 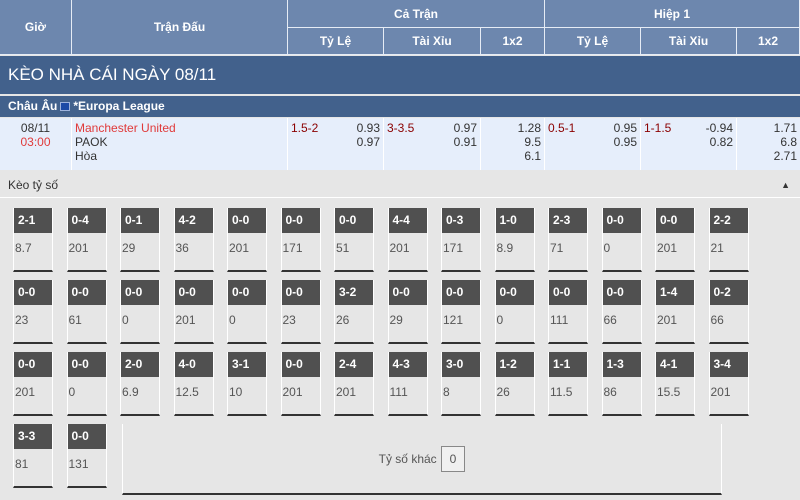 What do you see at coordinates (514, 384) in the screenshot?
I see `score-cell: 1-2 26` at bounding box center [514, 384].